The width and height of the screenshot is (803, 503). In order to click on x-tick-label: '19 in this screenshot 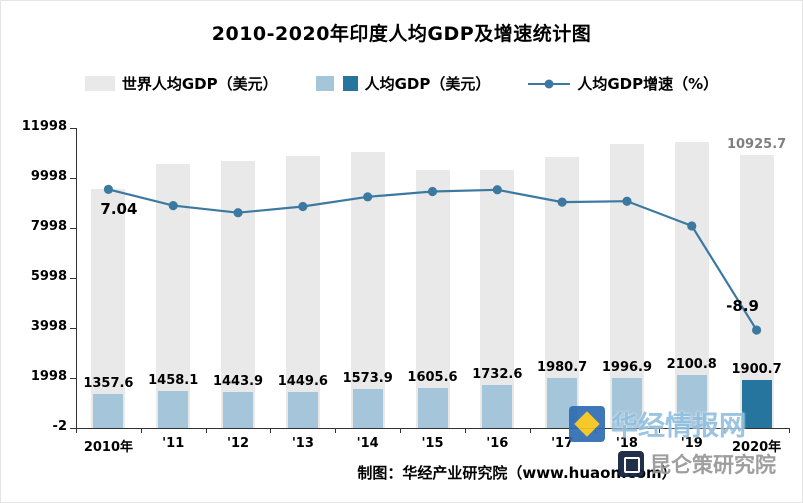, I will do `click(691, 443)`.